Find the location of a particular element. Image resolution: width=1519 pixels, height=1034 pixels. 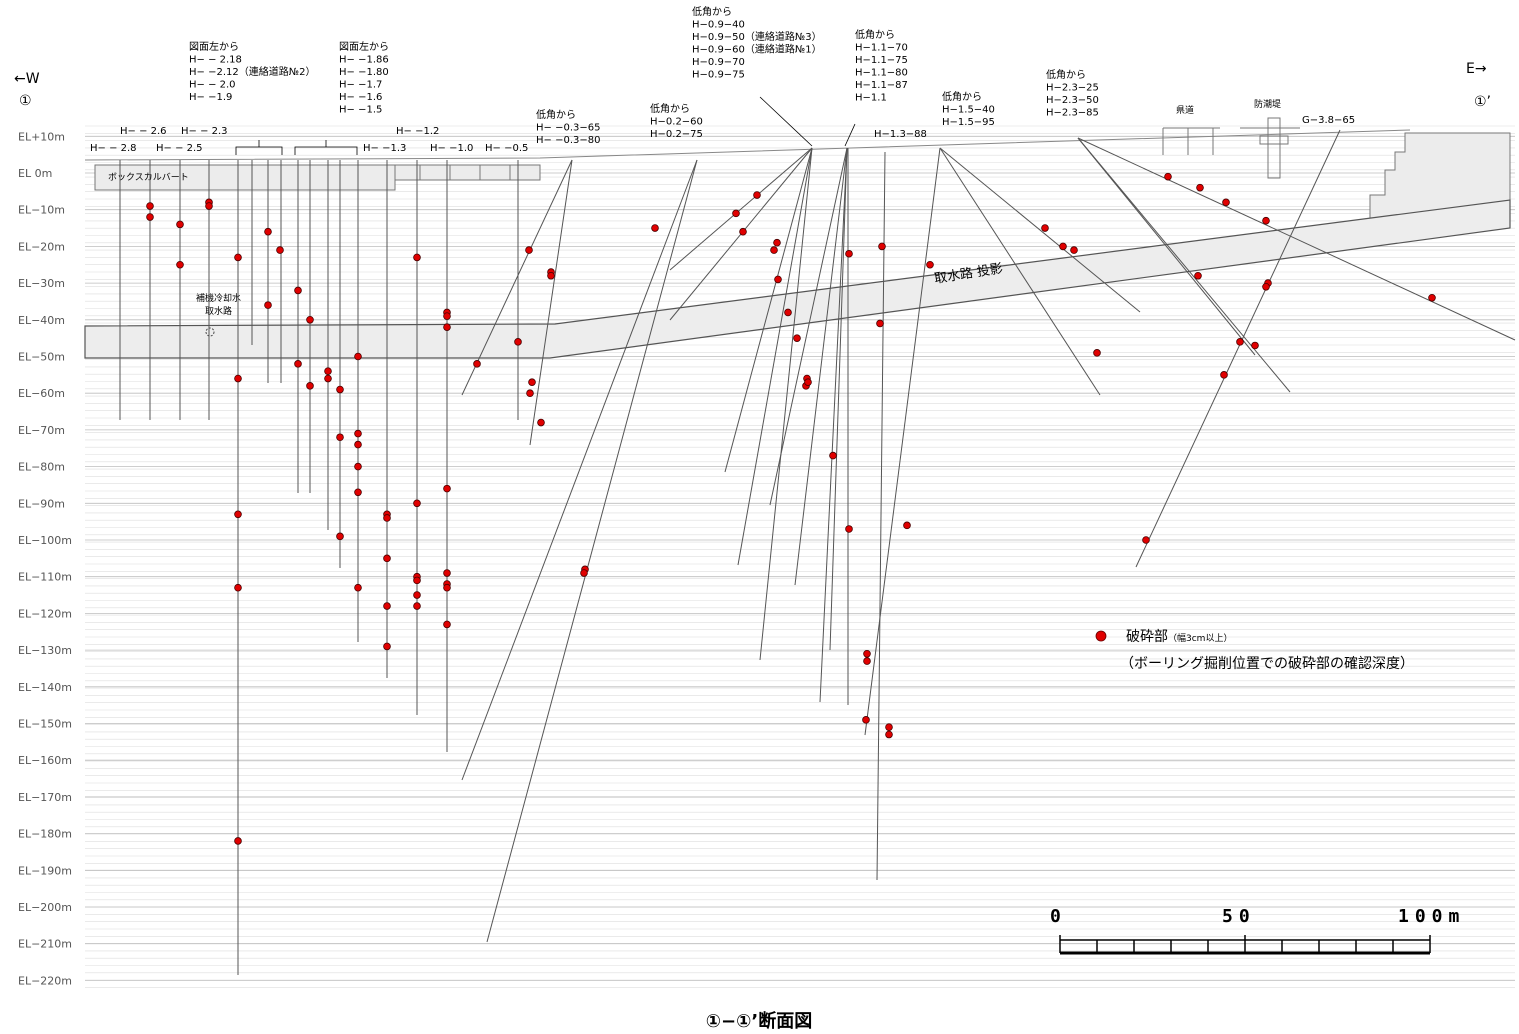

elevation-label: EL−10m is located at coordinates (41, 210).